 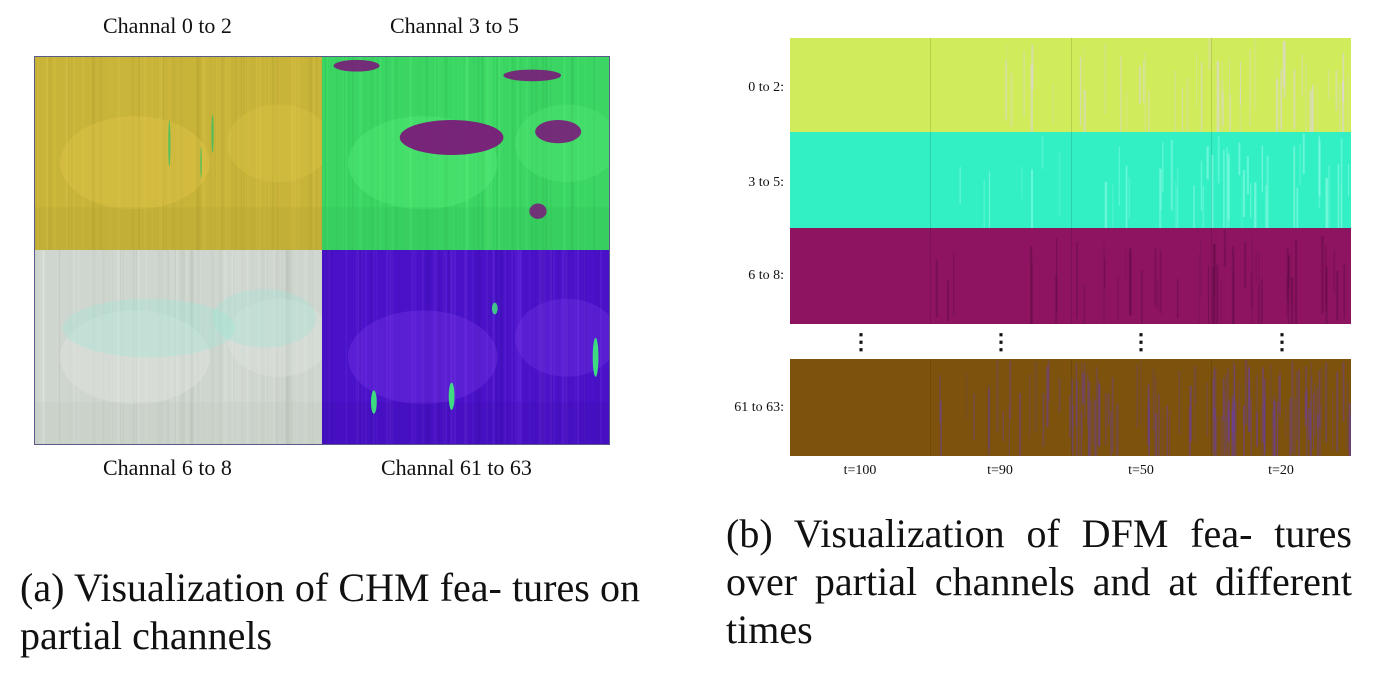 What do you see at coordinates (1141, 470) in the screenshot?
I see `time-label-t50: t=50` at bounding box center [1141, 470].